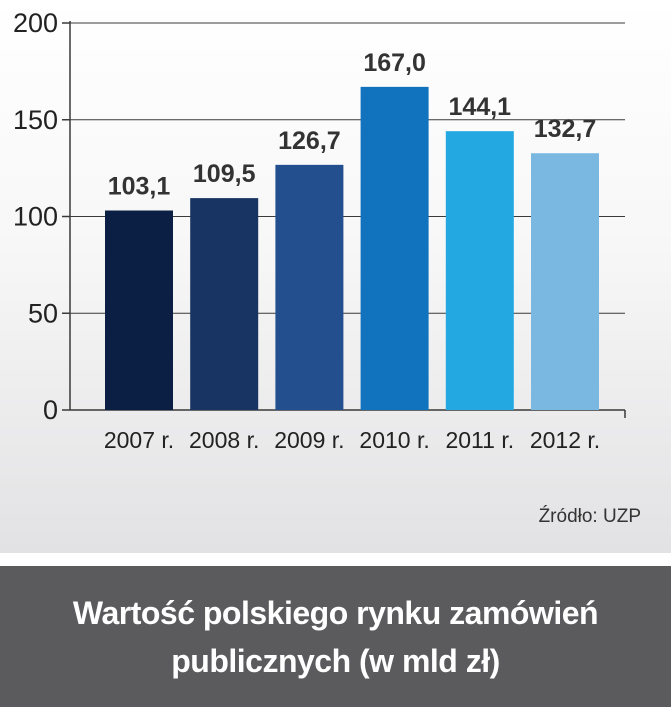 This screenshot has width=671, height=707. What do you see at coordinates (139, 440) in the screenshot?
I see `x-tick-label: 2007 r.` at bounding box center [139, 440].